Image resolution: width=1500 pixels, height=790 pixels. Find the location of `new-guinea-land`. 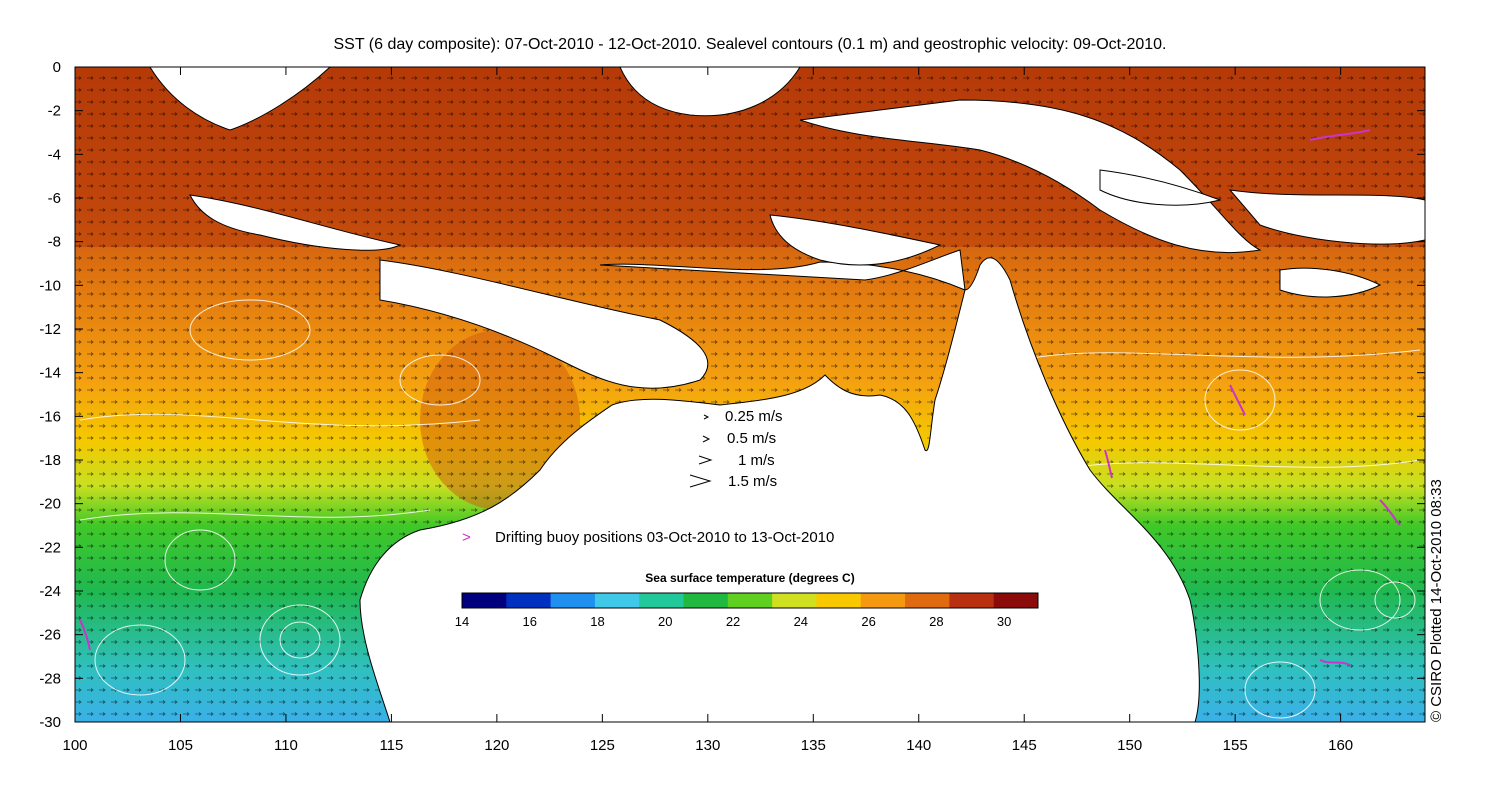

new-guinea-land is located at coordinates (1030, 176).